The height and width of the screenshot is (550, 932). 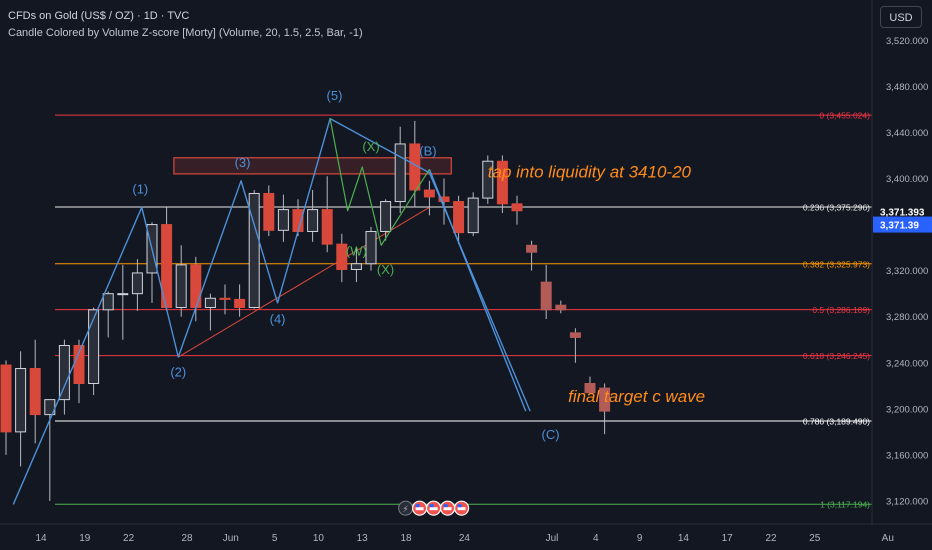 What do you see at coordinates (243, 162) in the screenshot?
I see `wave-label: (3)` at bounding box center [243, 162].